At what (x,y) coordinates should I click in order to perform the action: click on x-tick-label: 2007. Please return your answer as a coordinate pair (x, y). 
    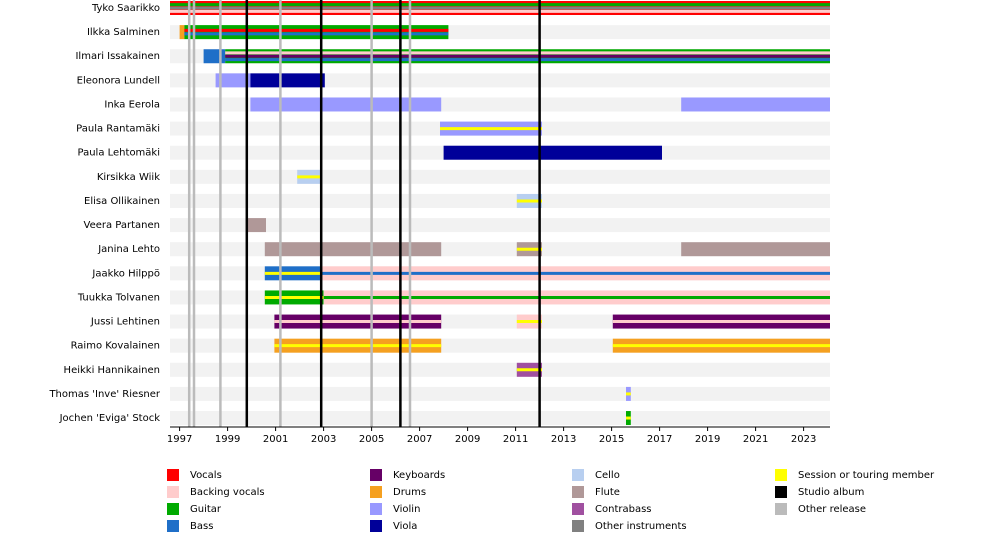
    Looking at the image, I should click on (419, 439).